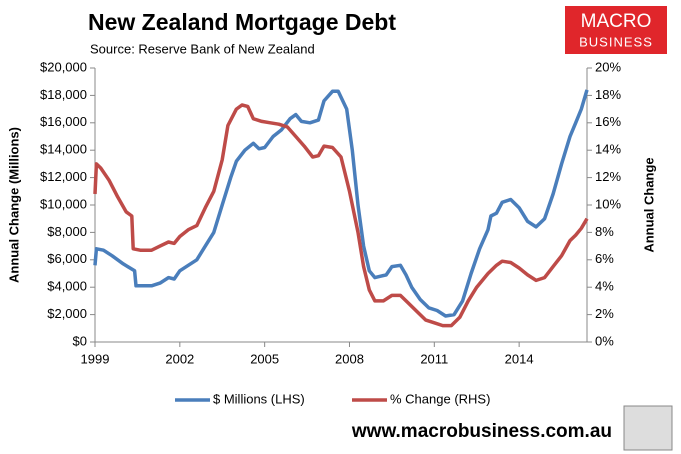 This screenshot has width=681, height=454. What do you see at coordinates (63, 149) in the screenshot?
I see `y-tick-label: $14,000` at bounding box center [63, 149].